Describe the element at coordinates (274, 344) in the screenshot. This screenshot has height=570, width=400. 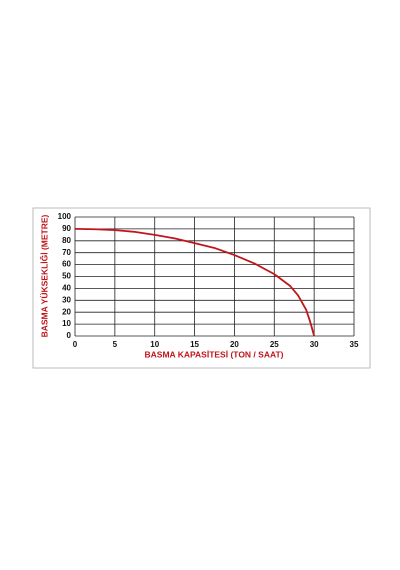
I see `x-tick-label: 25` at that location.